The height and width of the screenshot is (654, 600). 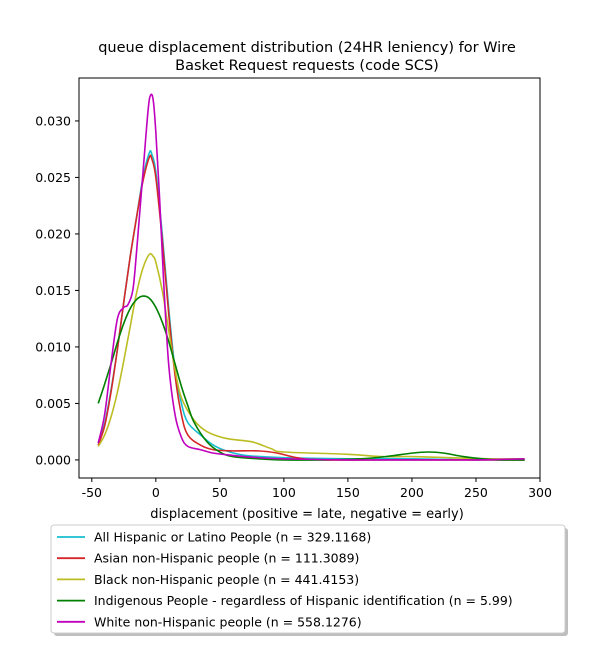 What do you see at coordinates (53, 290) in the screenshot?
I see `y-tick-label: 0.015` at bounding box center [53, 290].